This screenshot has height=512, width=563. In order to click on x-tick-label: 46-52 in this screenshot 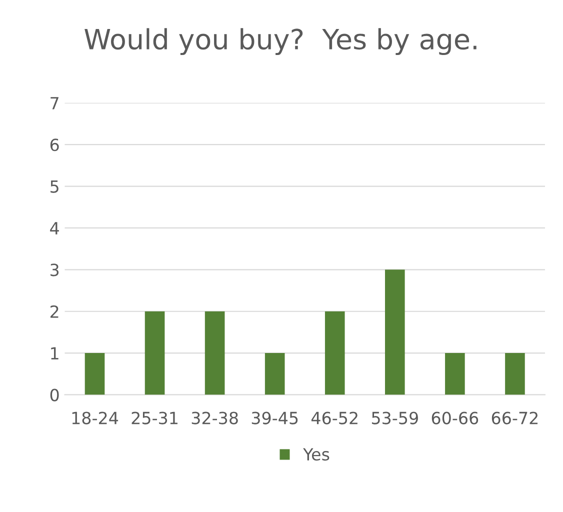, I will do `click(334, 418)`.